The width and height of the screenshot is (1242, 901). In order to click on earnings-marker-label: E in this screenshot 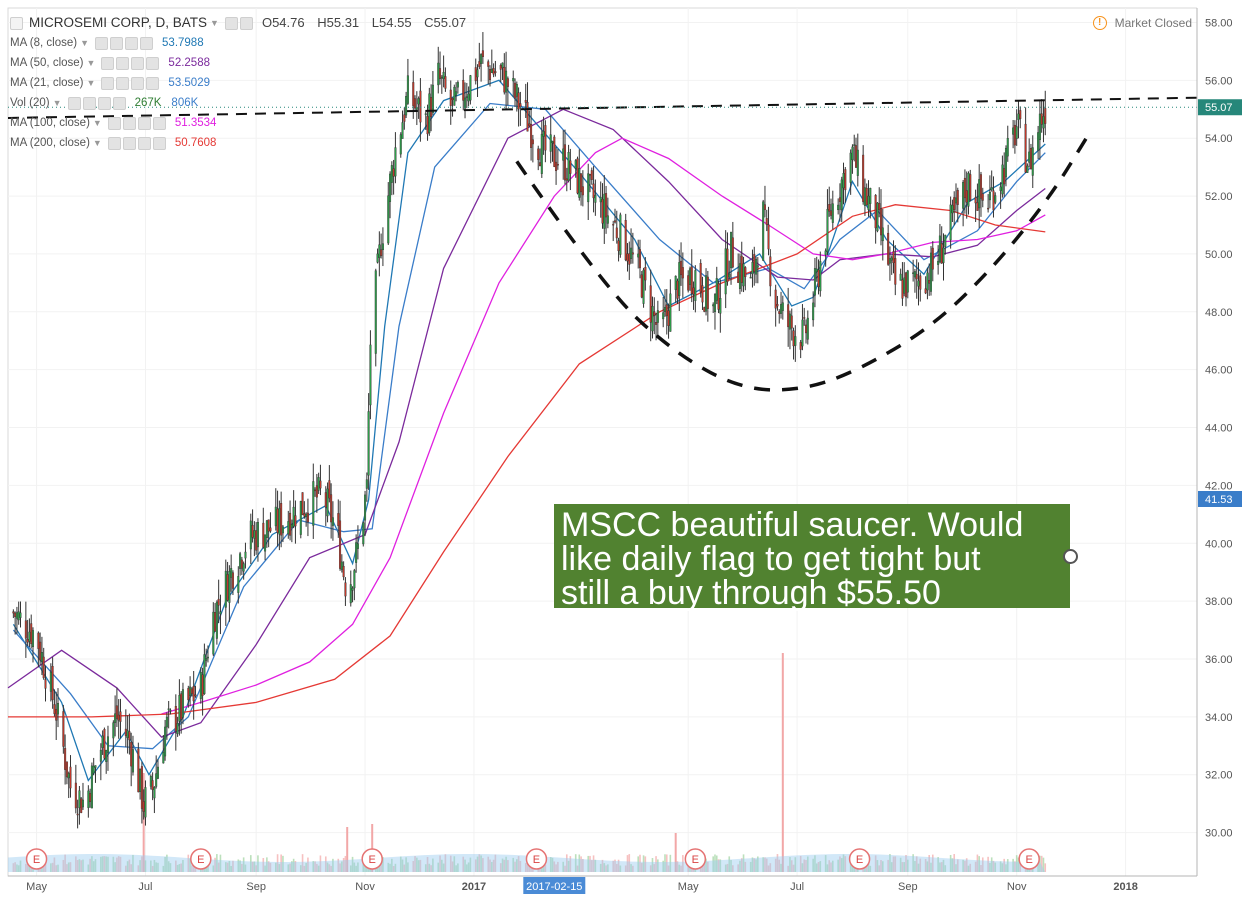, I will do `click(695, 860)`.